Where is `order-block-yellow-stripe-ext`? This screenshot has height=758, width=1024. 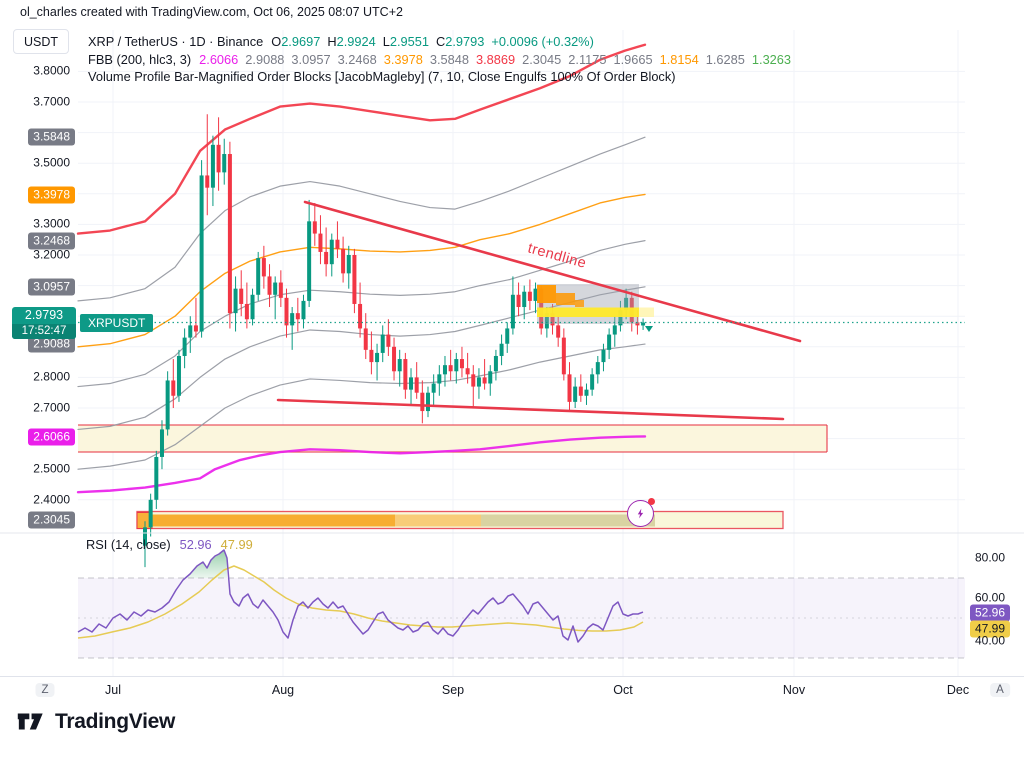 order-block-yellow-stripe-ext is located at coordinates (646, 312).